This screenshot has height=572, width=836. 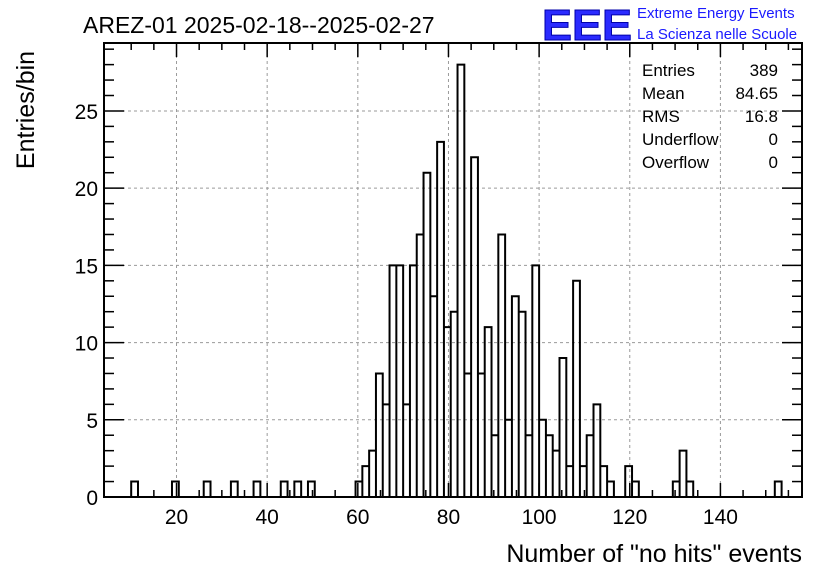 I want to click on stat-label: RMS, so click(x=661, y=116).